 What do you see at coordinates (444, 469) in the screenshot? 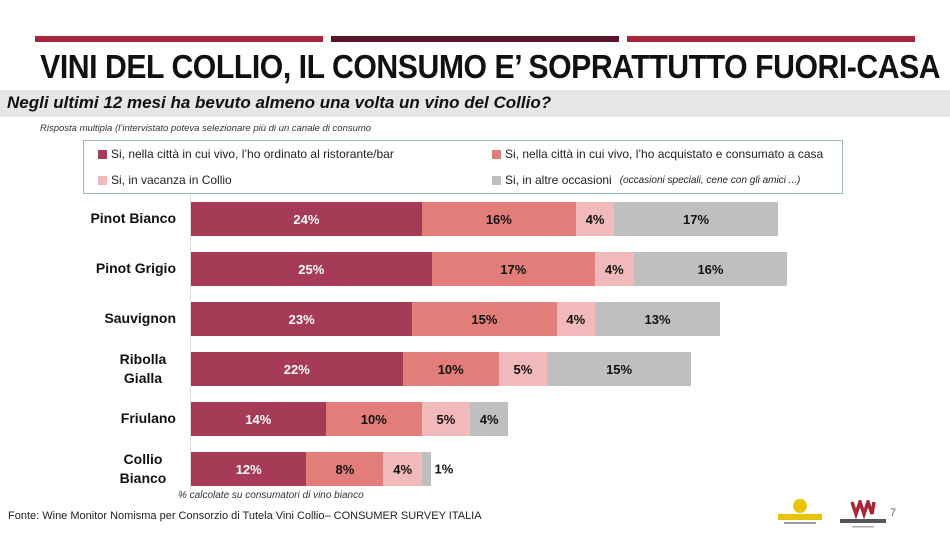
I see `data-label: 1%` at bounding box center [444, 469].